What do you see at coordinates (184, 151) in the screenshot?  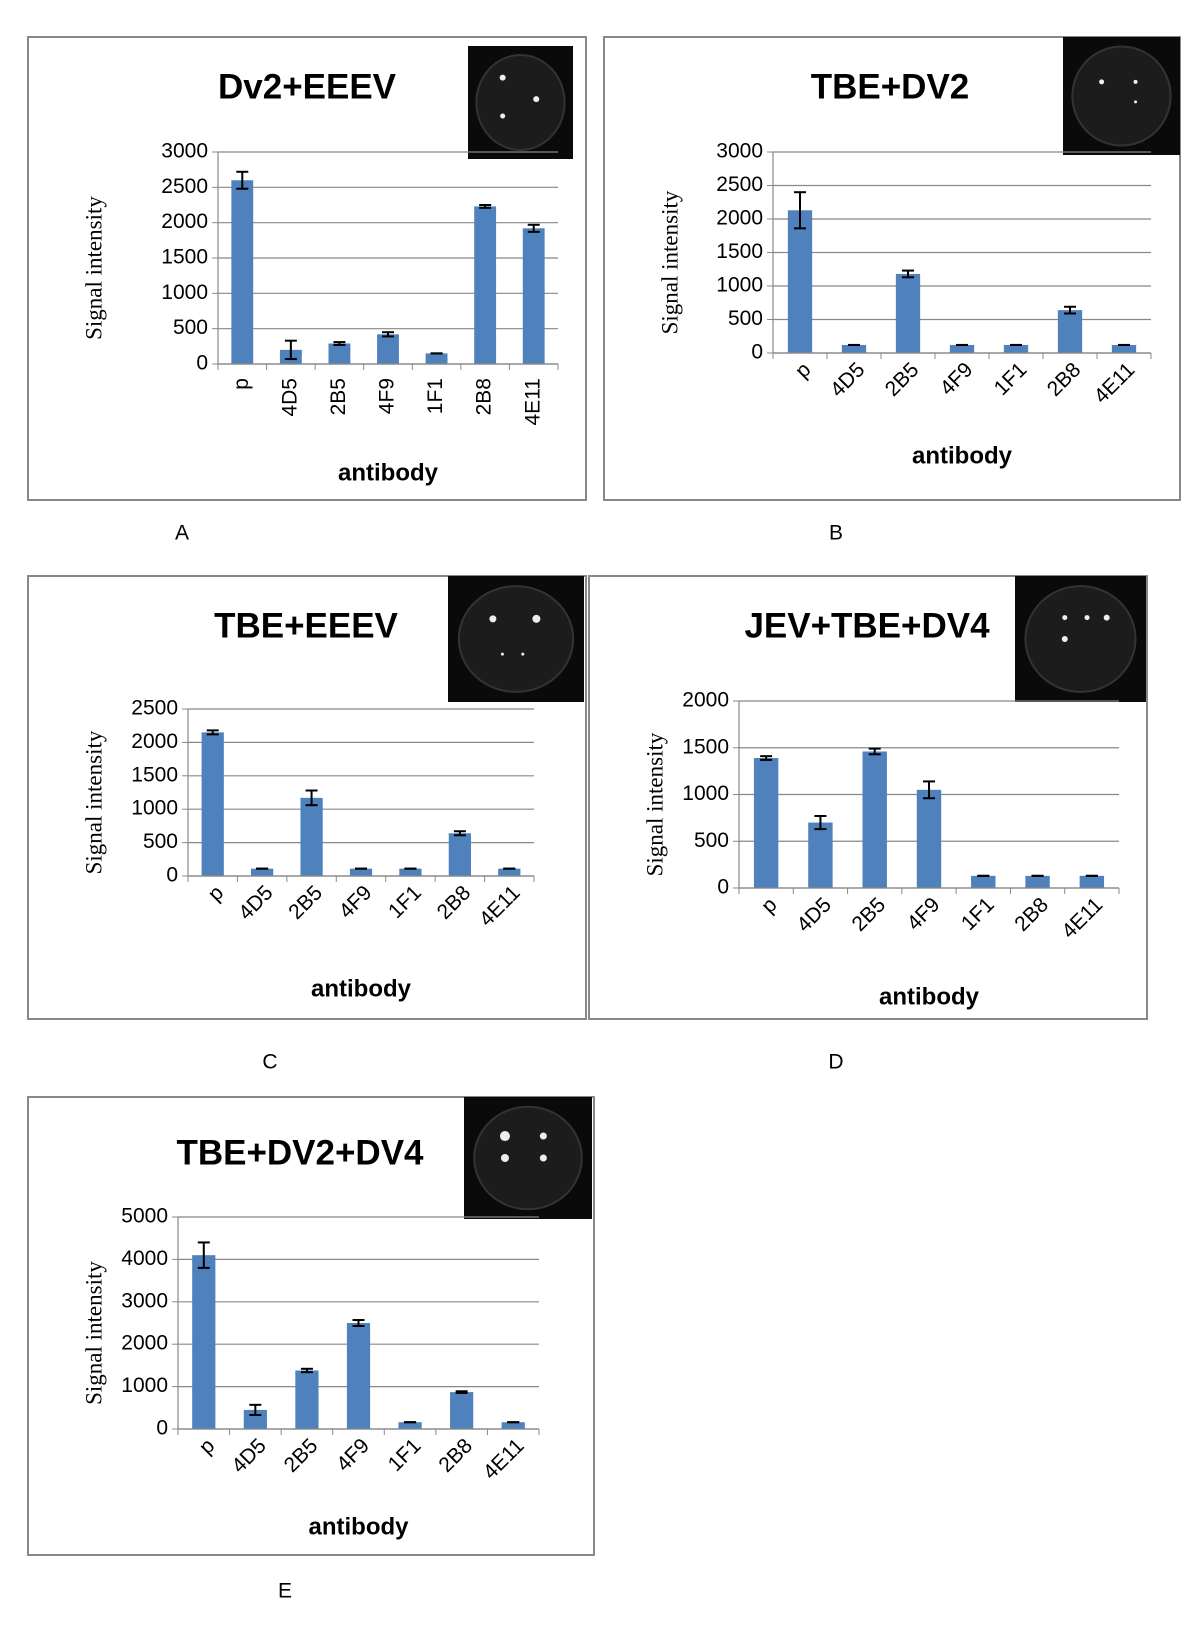 I see `y-tick-label: 3000` at bounding box center [184, 151].